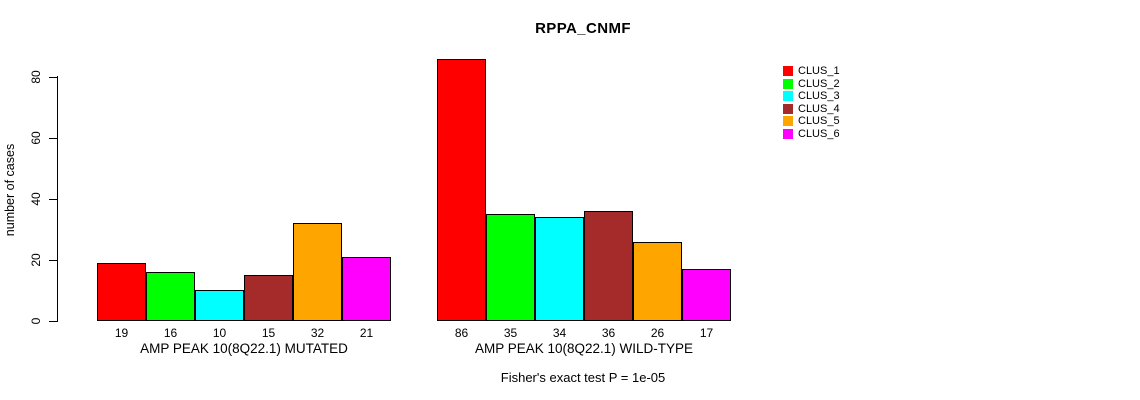  Describe the element at coordinates (608, 333) in the screenshot. I see `bar-value-label: 36` at that location.